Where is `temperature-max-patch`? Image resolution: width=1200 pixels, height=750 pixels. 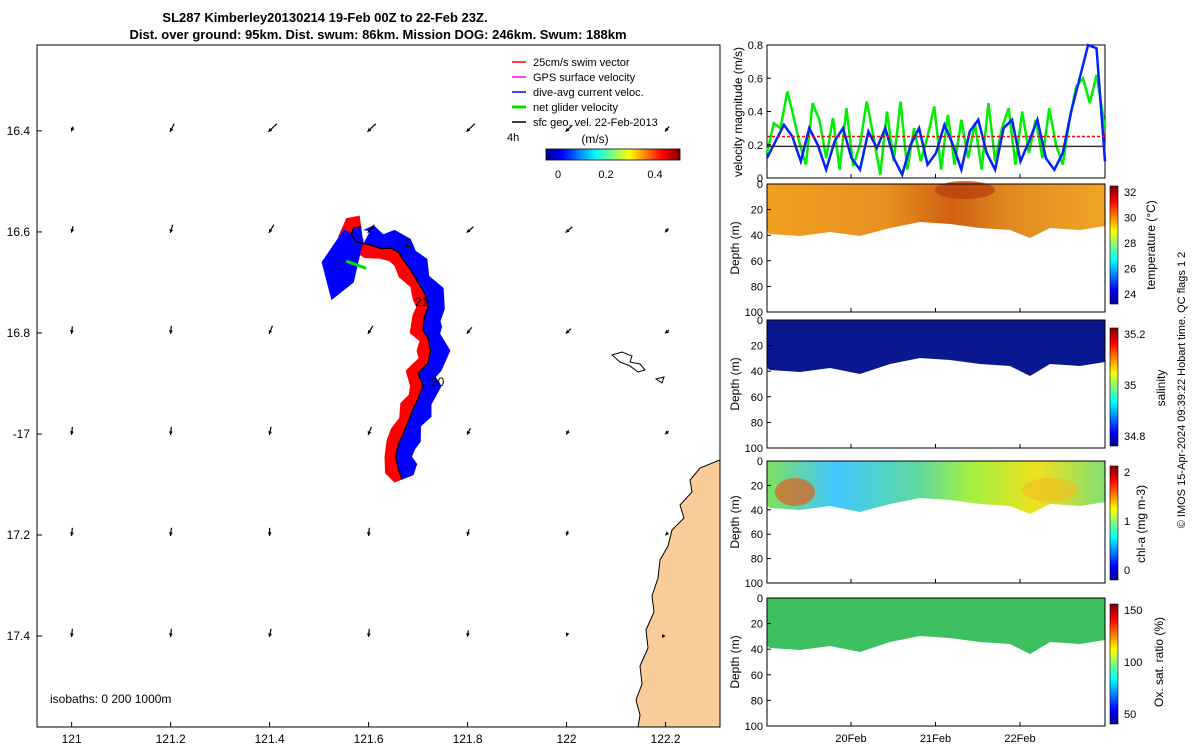 temperature-max-patch is located at coordinates (965, 190).